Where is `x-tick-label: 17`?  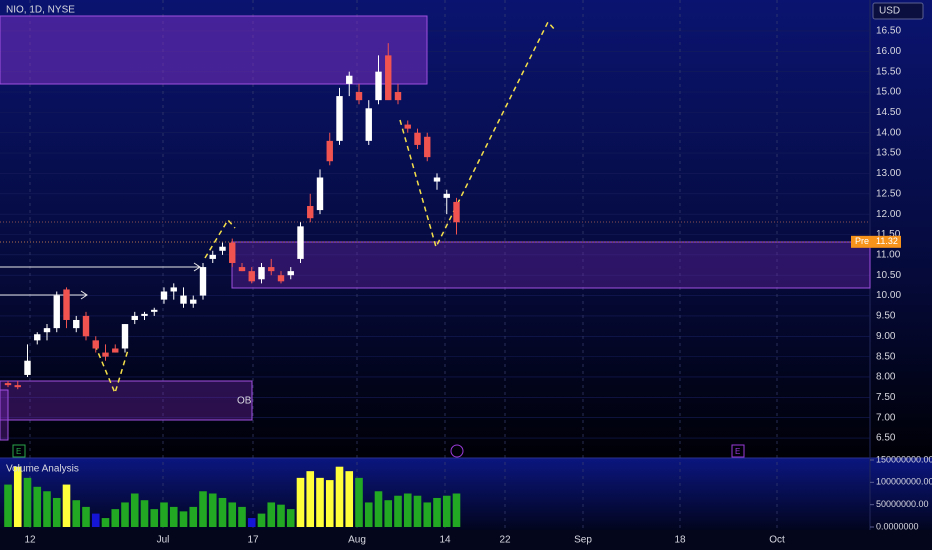 x-tick-label: 17 is located at coordinates (253, 540).